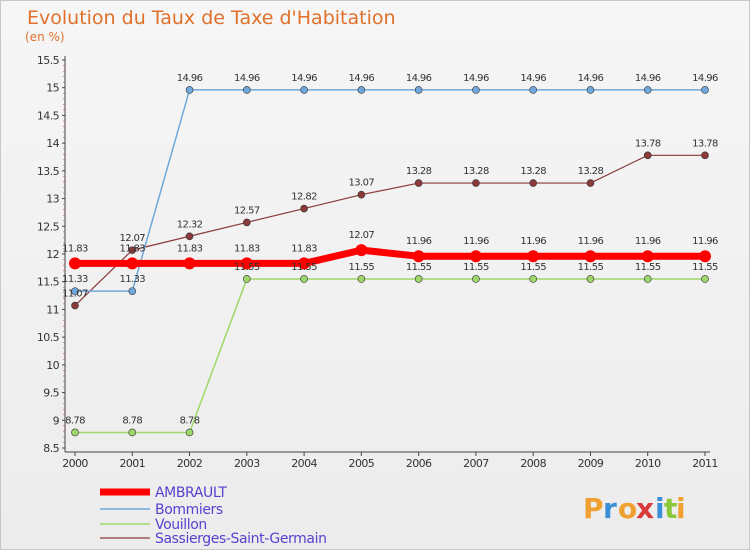  I want to click on data-label: 11.07, so click(75, 294).